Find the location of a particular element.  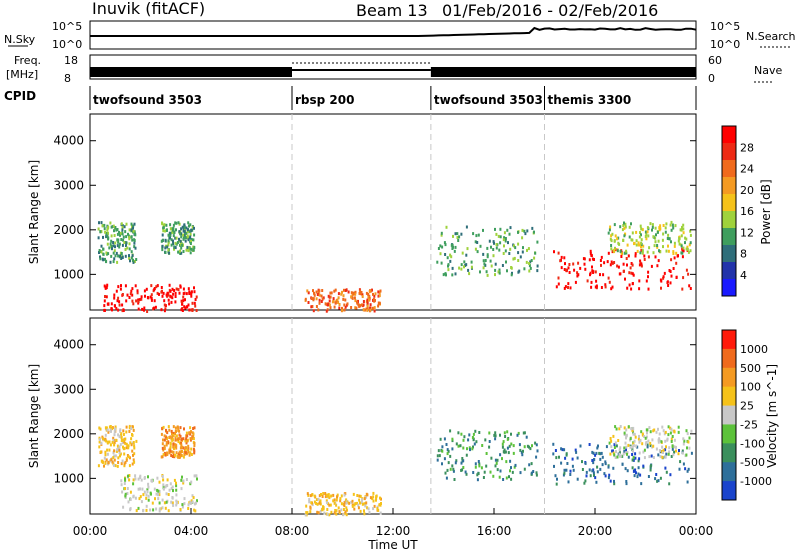

colorbar-tick-label: 16 is located at coordinates (747, 211).